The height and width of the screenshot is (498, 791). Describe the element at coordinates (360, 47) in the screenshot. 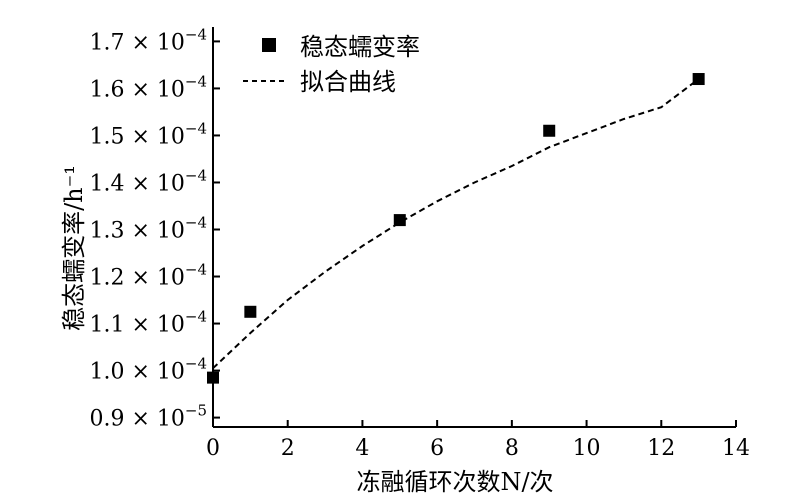

I see `legend-label-scatter: 稳态蠕变率` at that location.